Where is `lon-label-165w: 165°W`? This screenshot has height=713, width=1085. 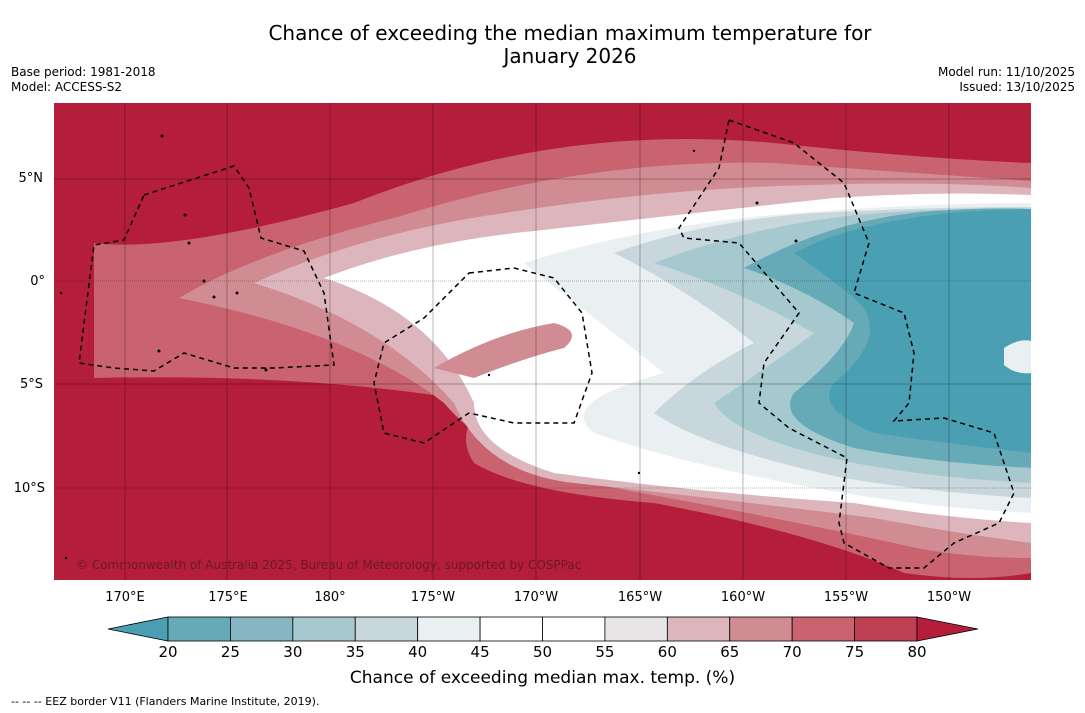
lon-label-165w: 165°W is located at coordinates (640, 597).